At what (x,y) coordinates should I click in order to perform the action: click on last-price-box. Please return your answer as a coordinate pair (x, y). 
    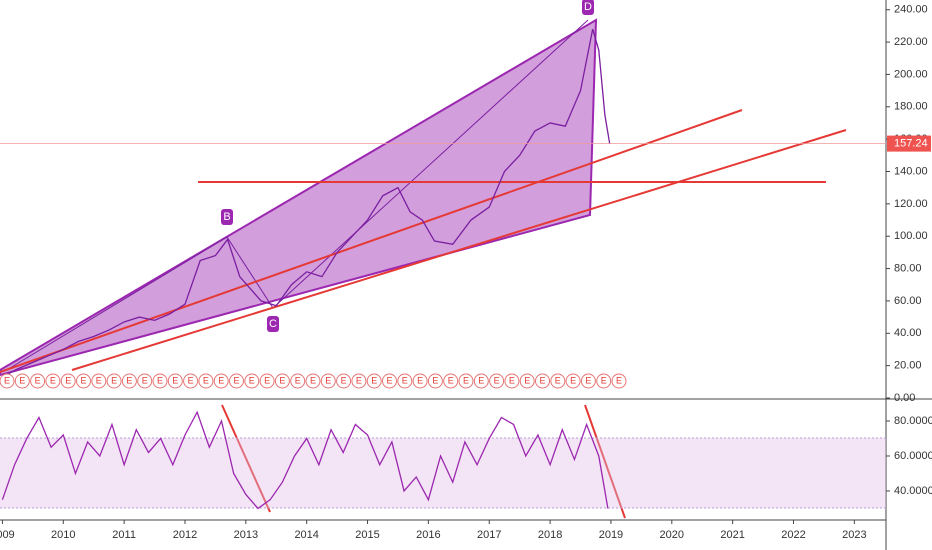
    Looking at the image, I should click on (909, 143).